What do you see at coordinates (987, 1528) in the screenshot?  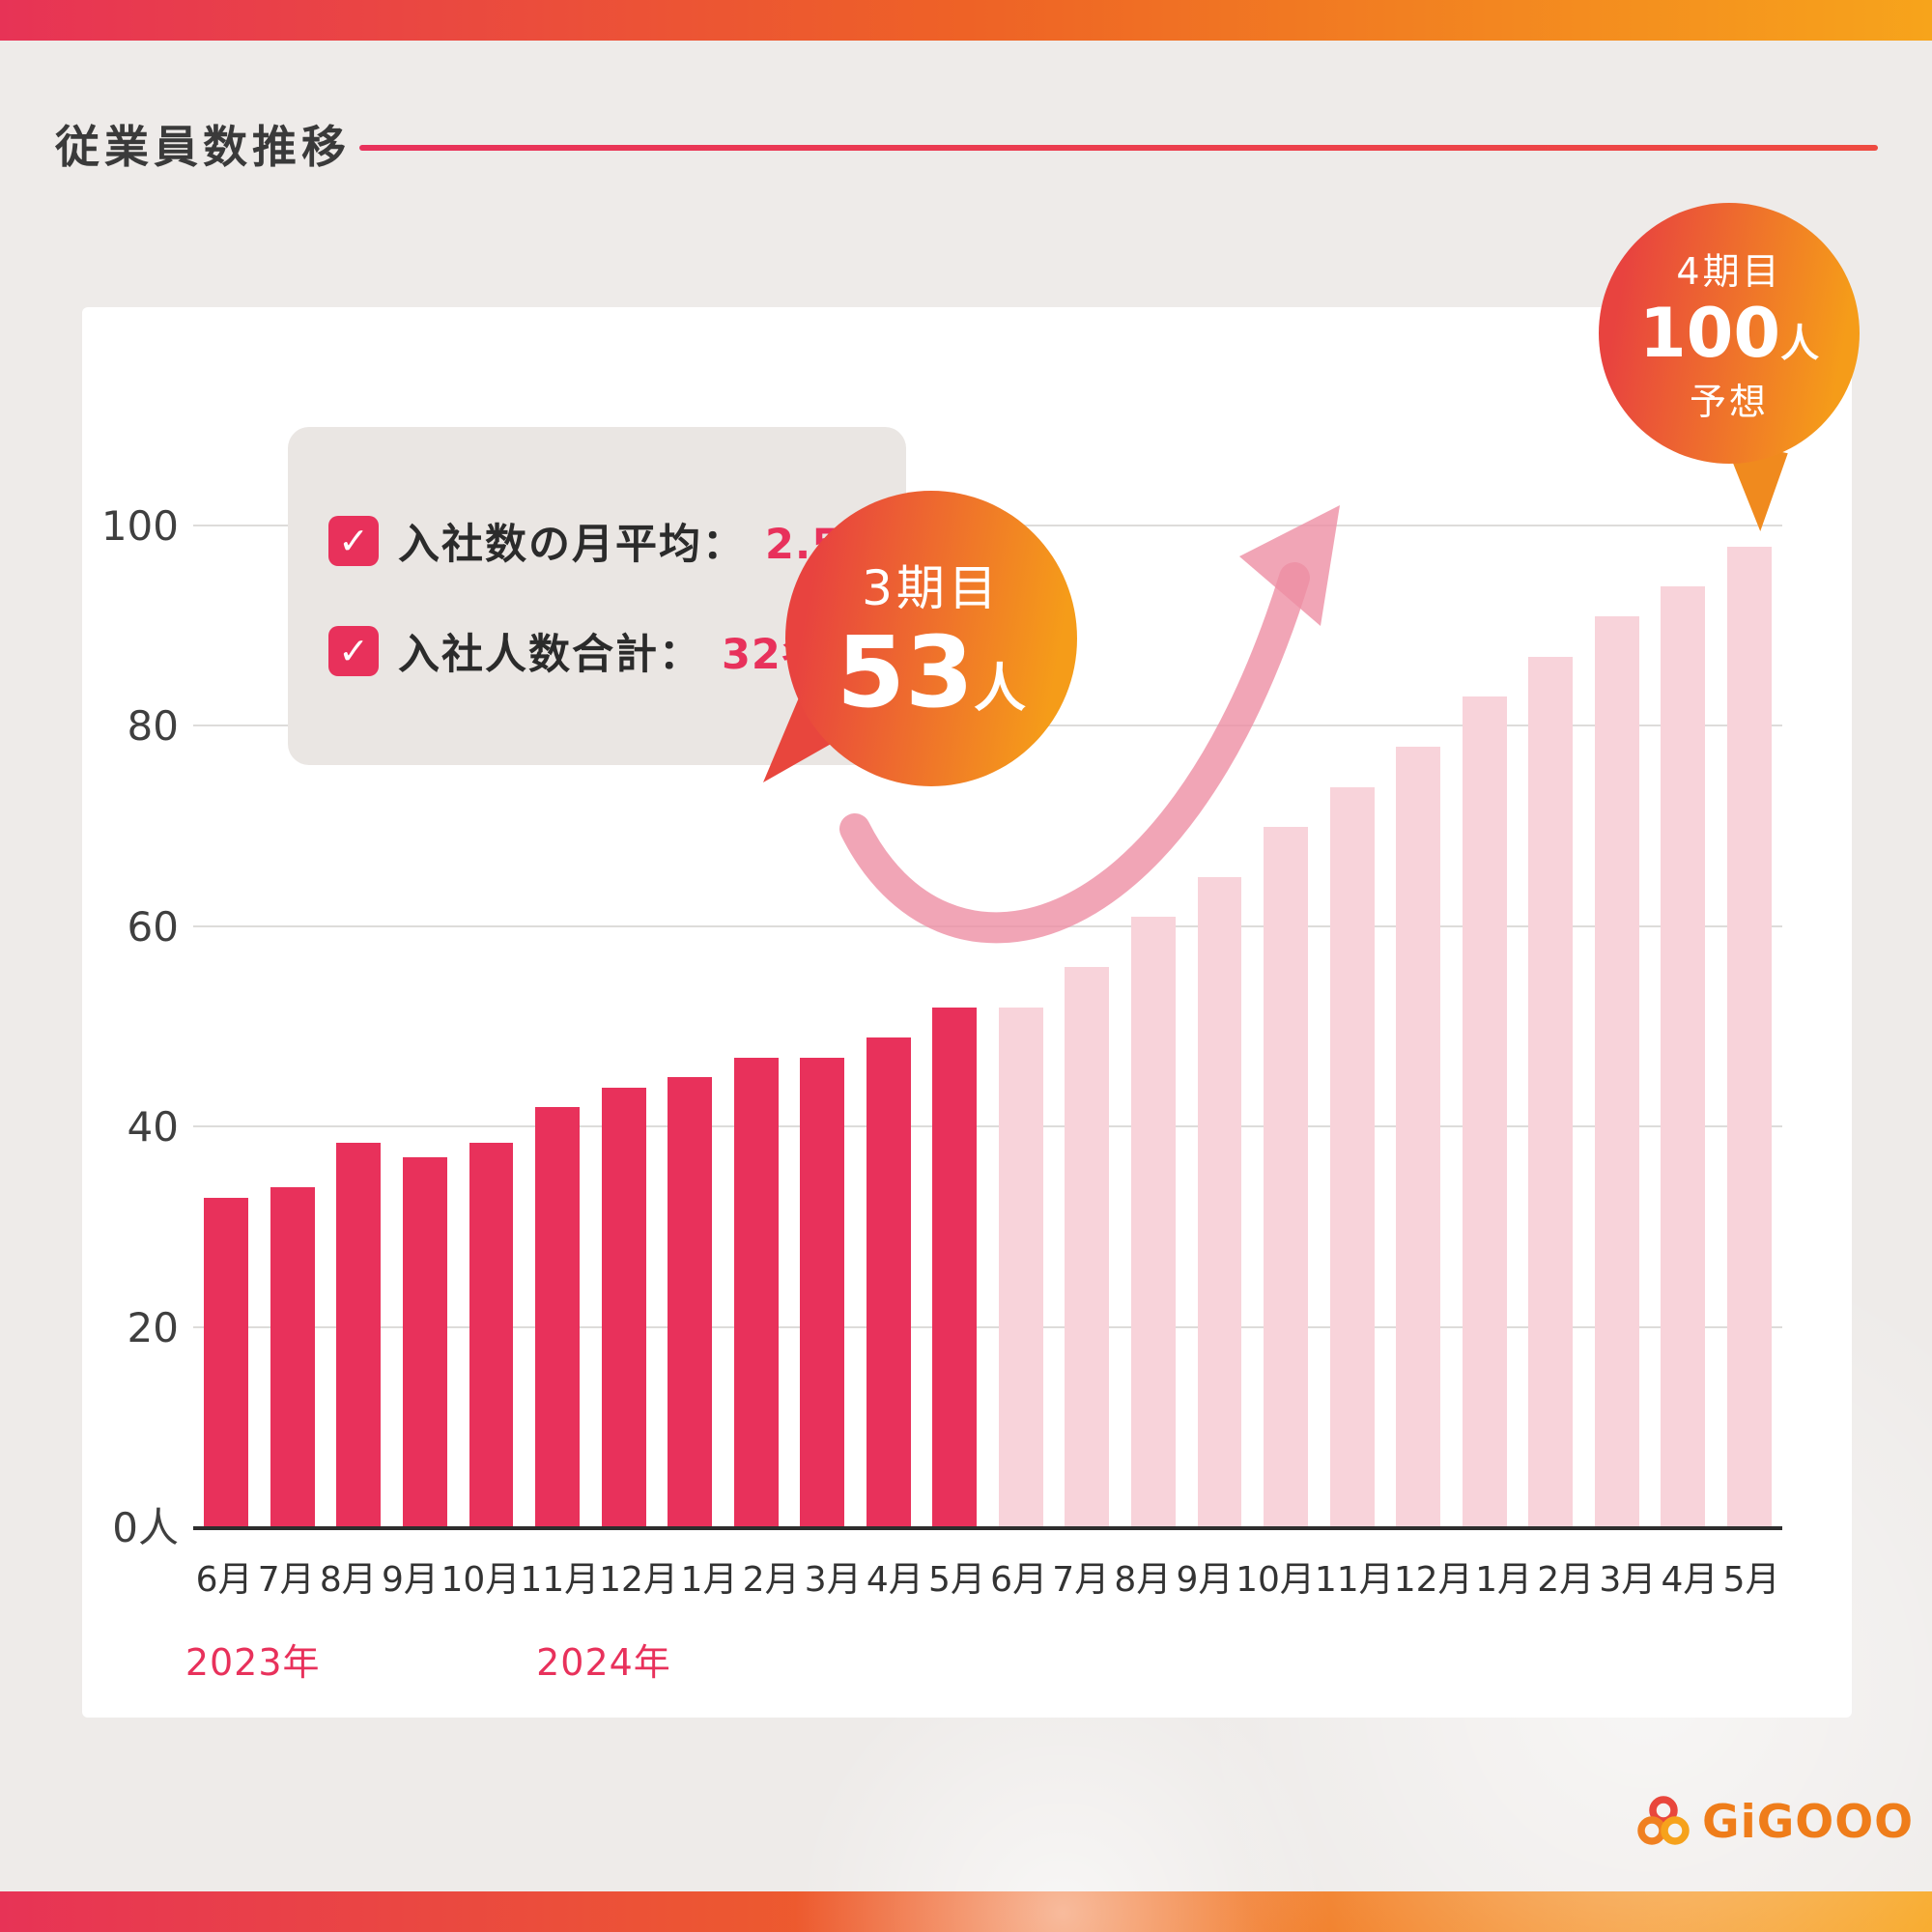 I see `x-axis-line` at bounding box center [987, 1528].